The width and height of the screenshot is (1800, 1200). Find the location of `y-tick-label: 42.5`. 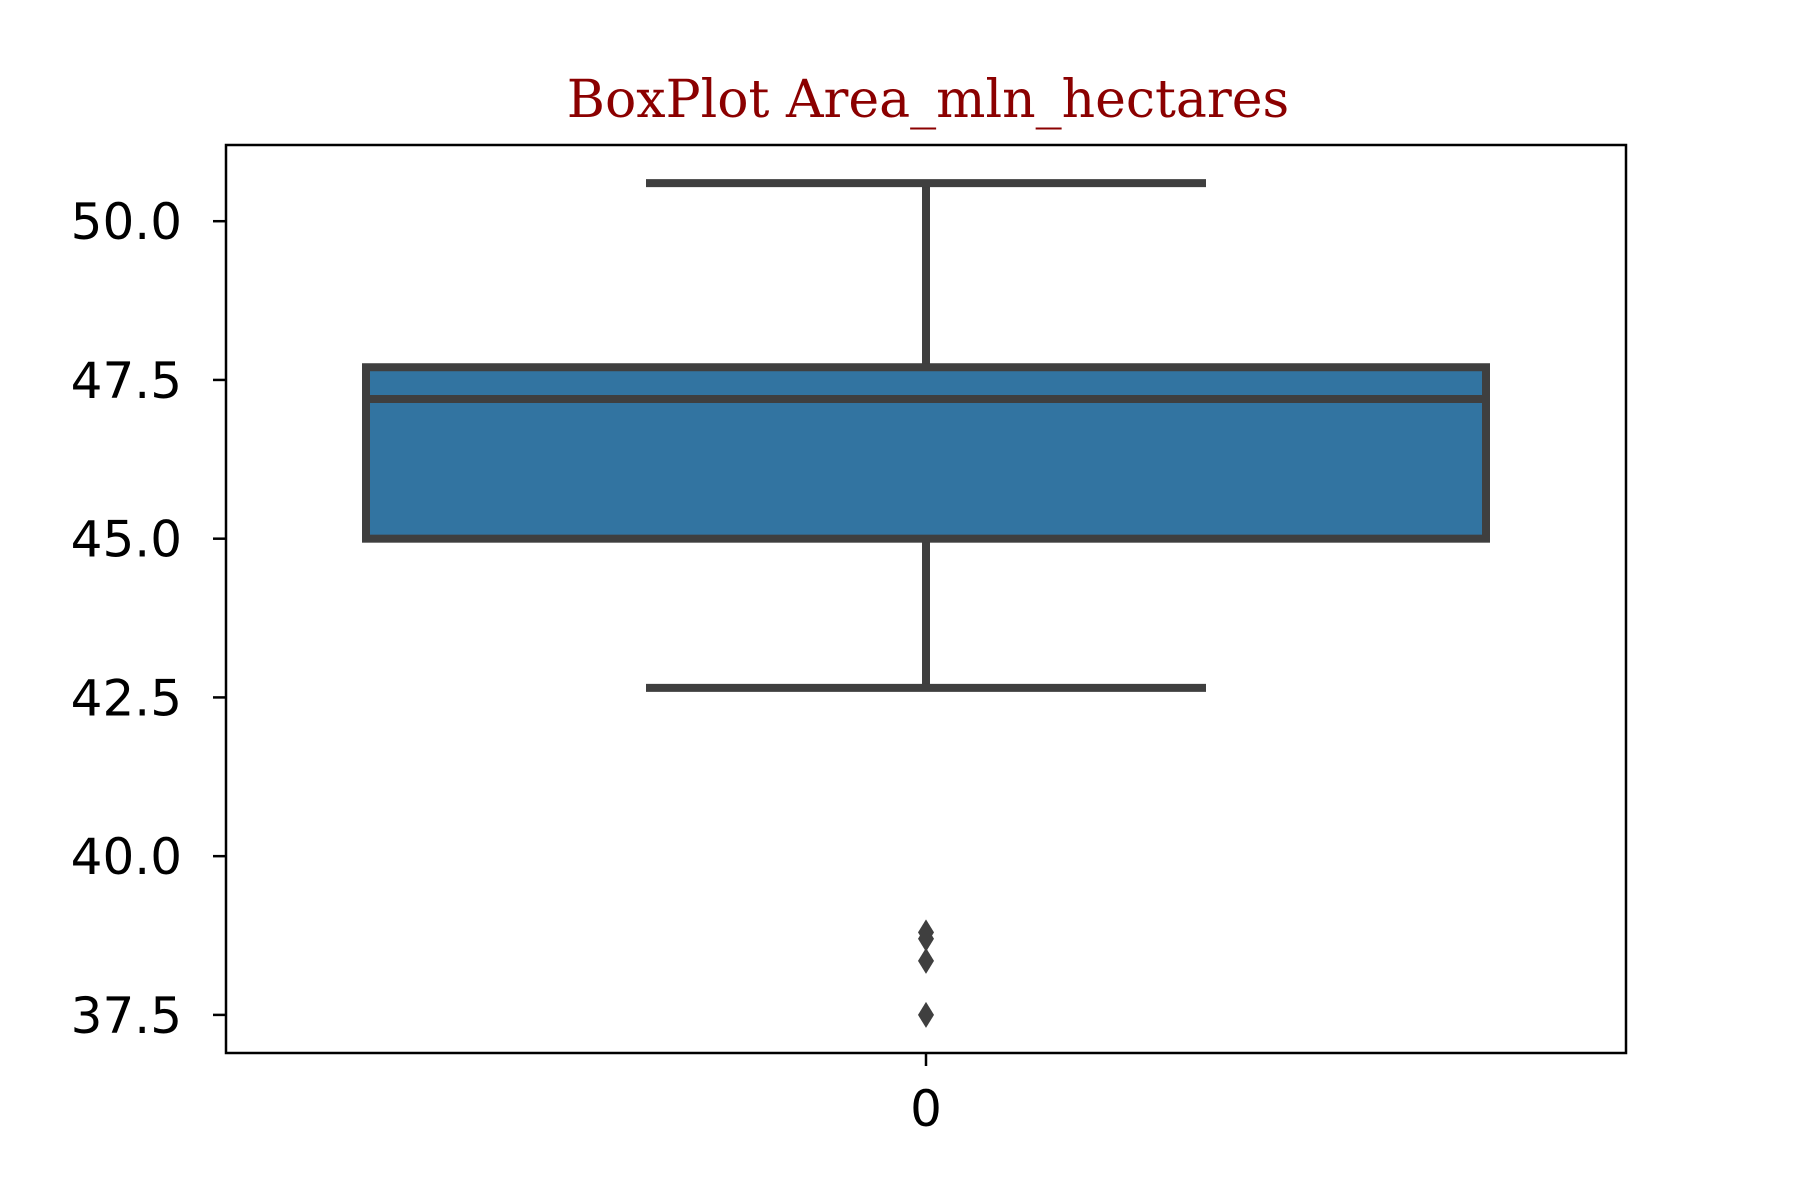

y-tick-label: 42.5 is located at coordinates (126, 698).